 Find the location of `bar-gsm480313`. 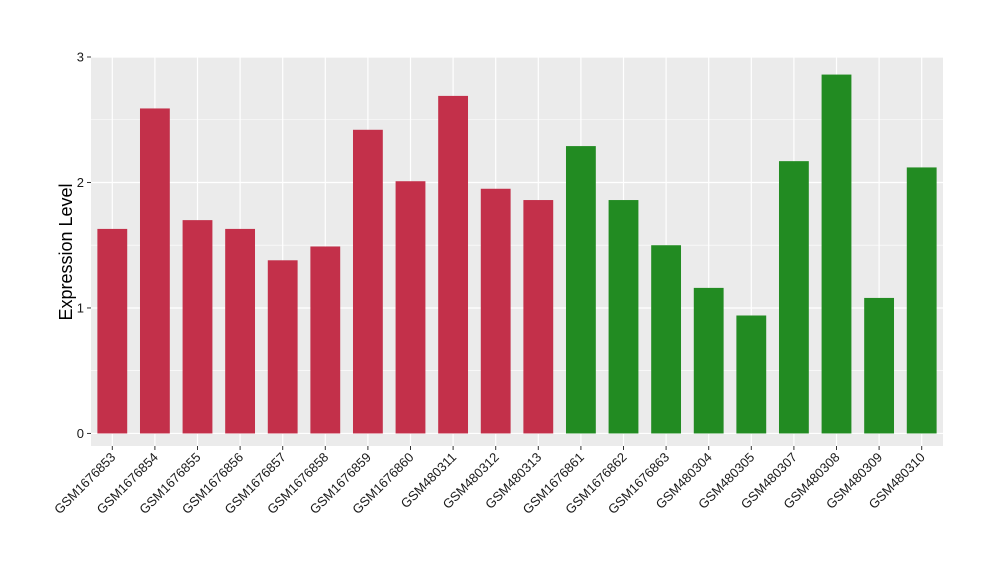

bar-gsm480313 is located at coordinates (538, 317).